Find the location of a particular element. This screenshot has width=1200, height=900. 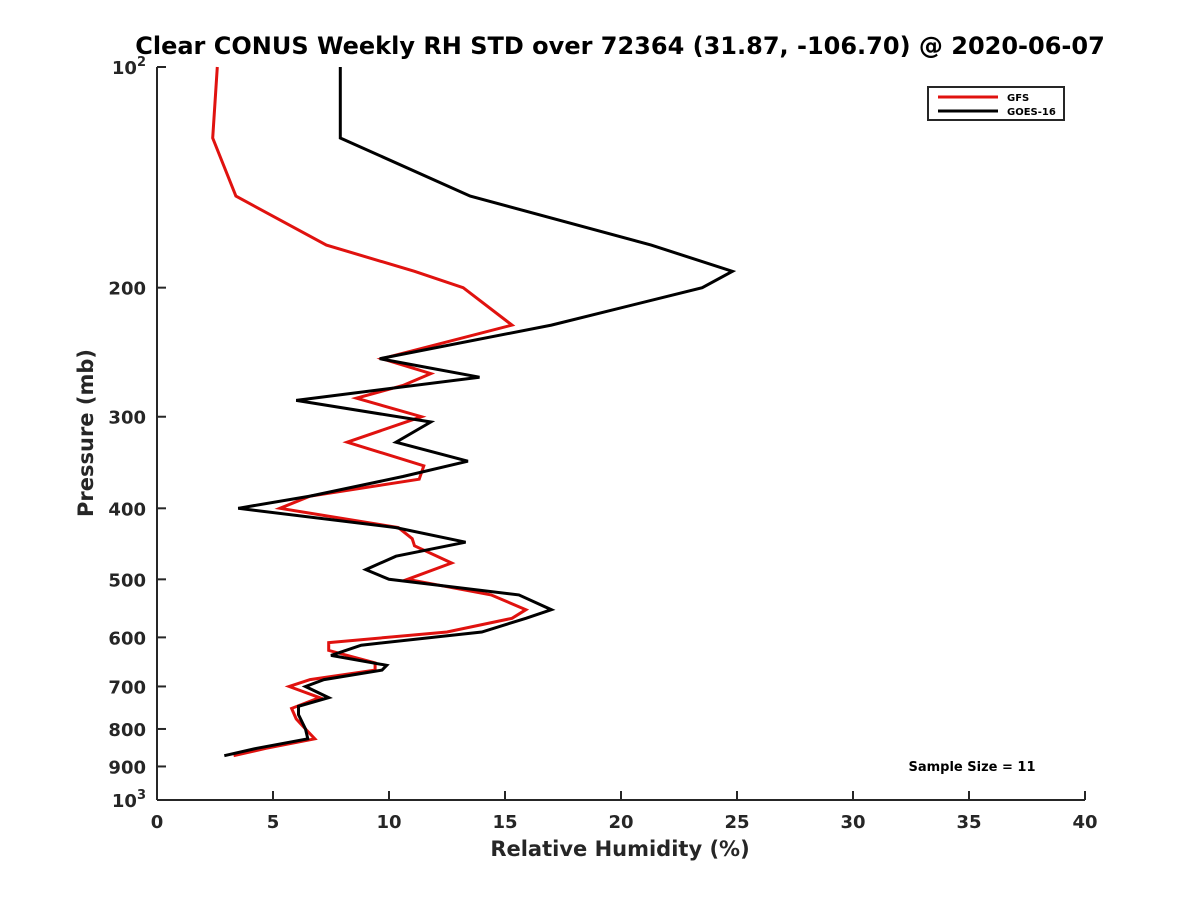

y-tick-label: 400 is located at coordinates (127, 509).